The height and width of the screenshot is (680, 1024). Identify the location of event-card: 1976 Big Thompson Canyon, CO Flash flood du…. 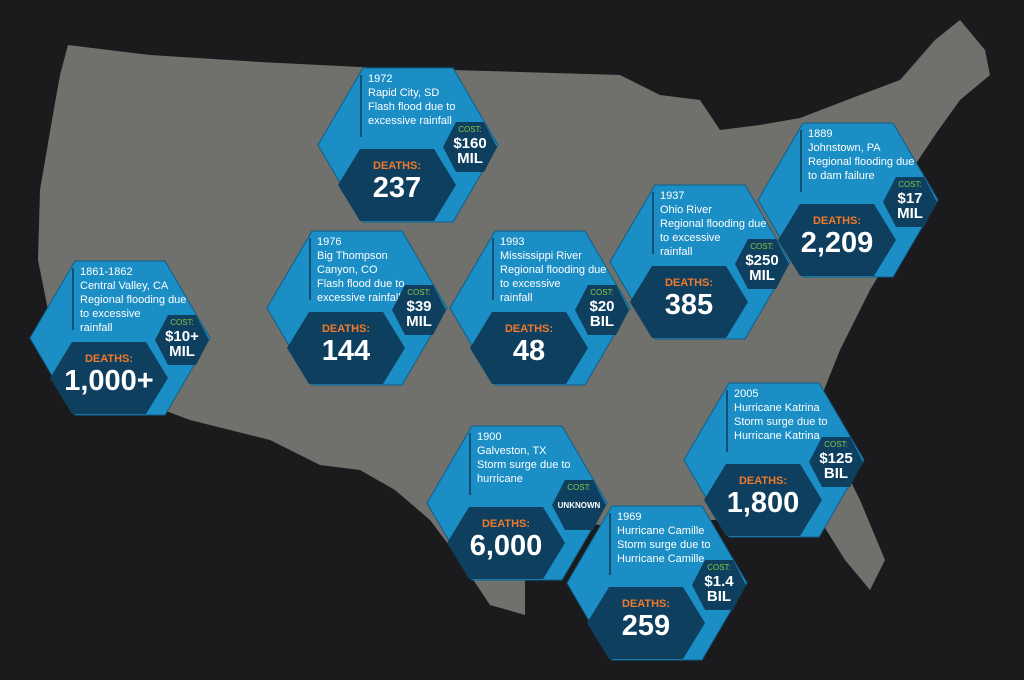
(357, 308).